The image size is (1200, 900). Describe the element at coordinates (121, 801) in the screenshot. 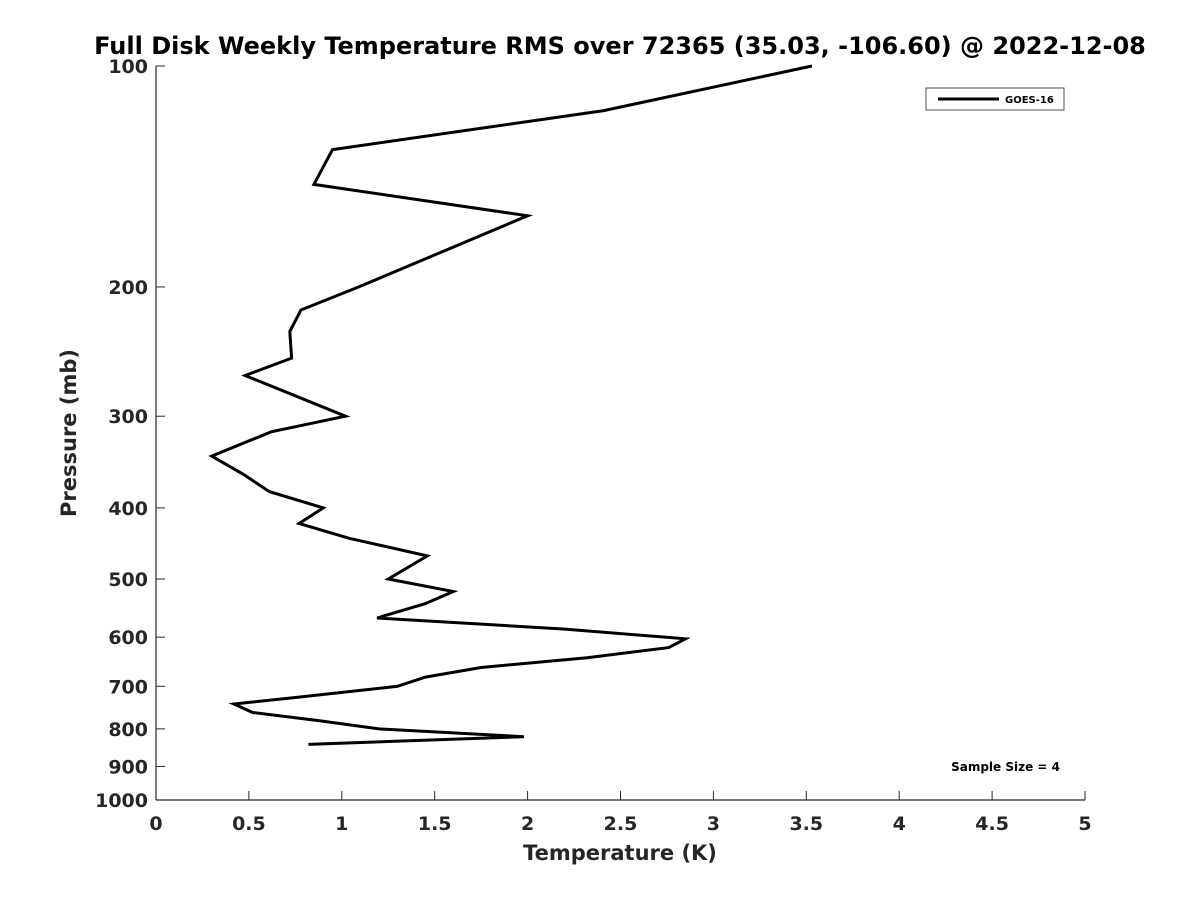

I see `y-tick-label: 1000` at that location.